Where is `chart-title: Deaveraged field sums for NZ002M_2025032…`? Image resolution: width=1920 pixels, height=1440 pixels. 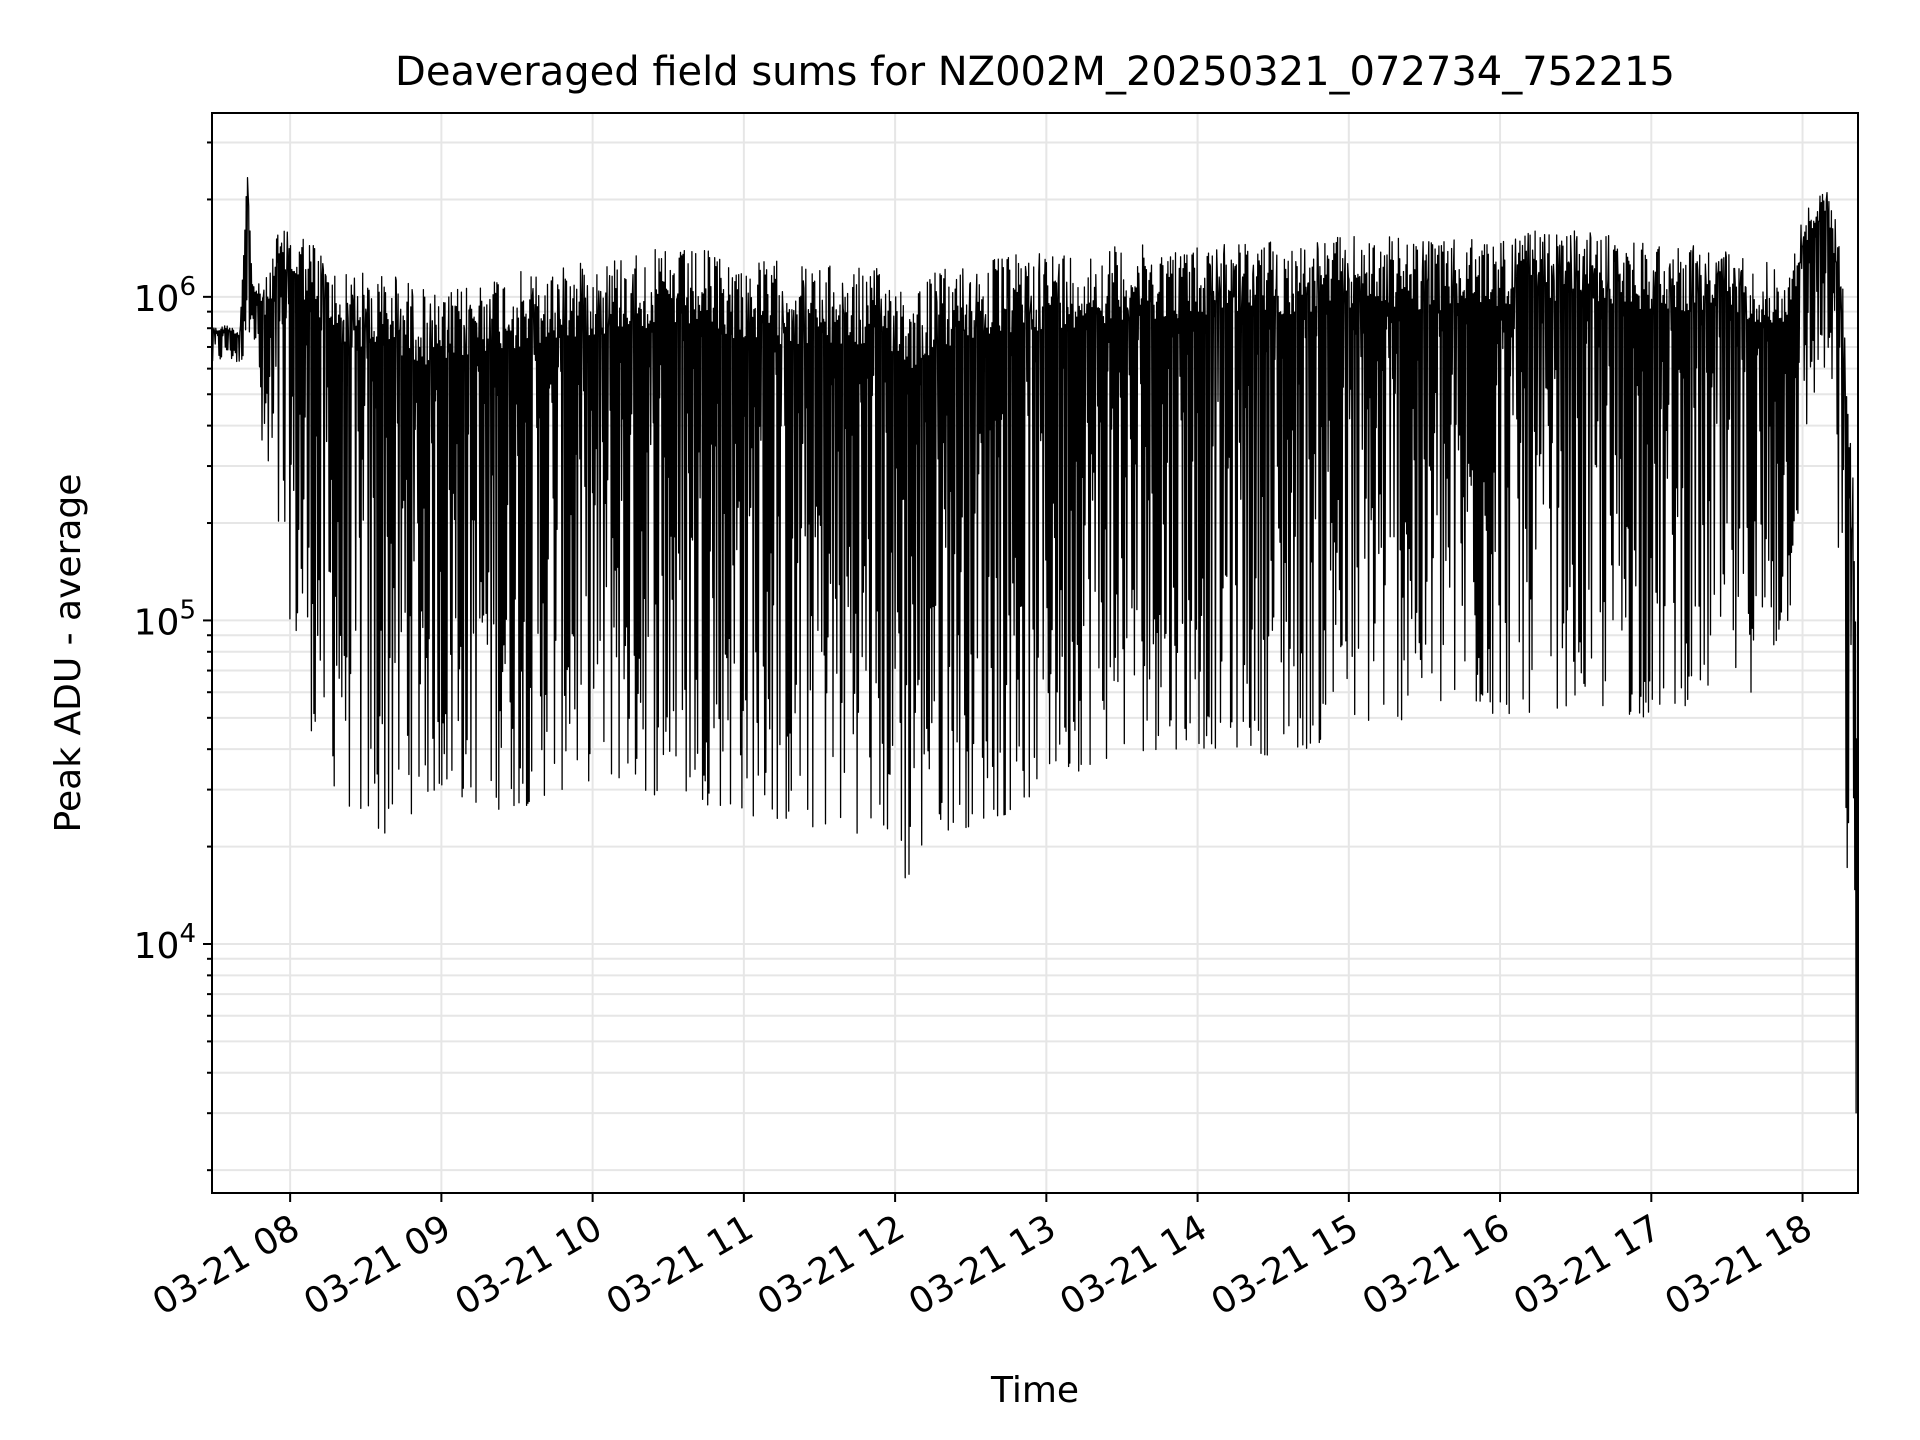 chart-title: Deaveraged field sums for NZ002M_2025032… is located at coordinates (1035, 72).